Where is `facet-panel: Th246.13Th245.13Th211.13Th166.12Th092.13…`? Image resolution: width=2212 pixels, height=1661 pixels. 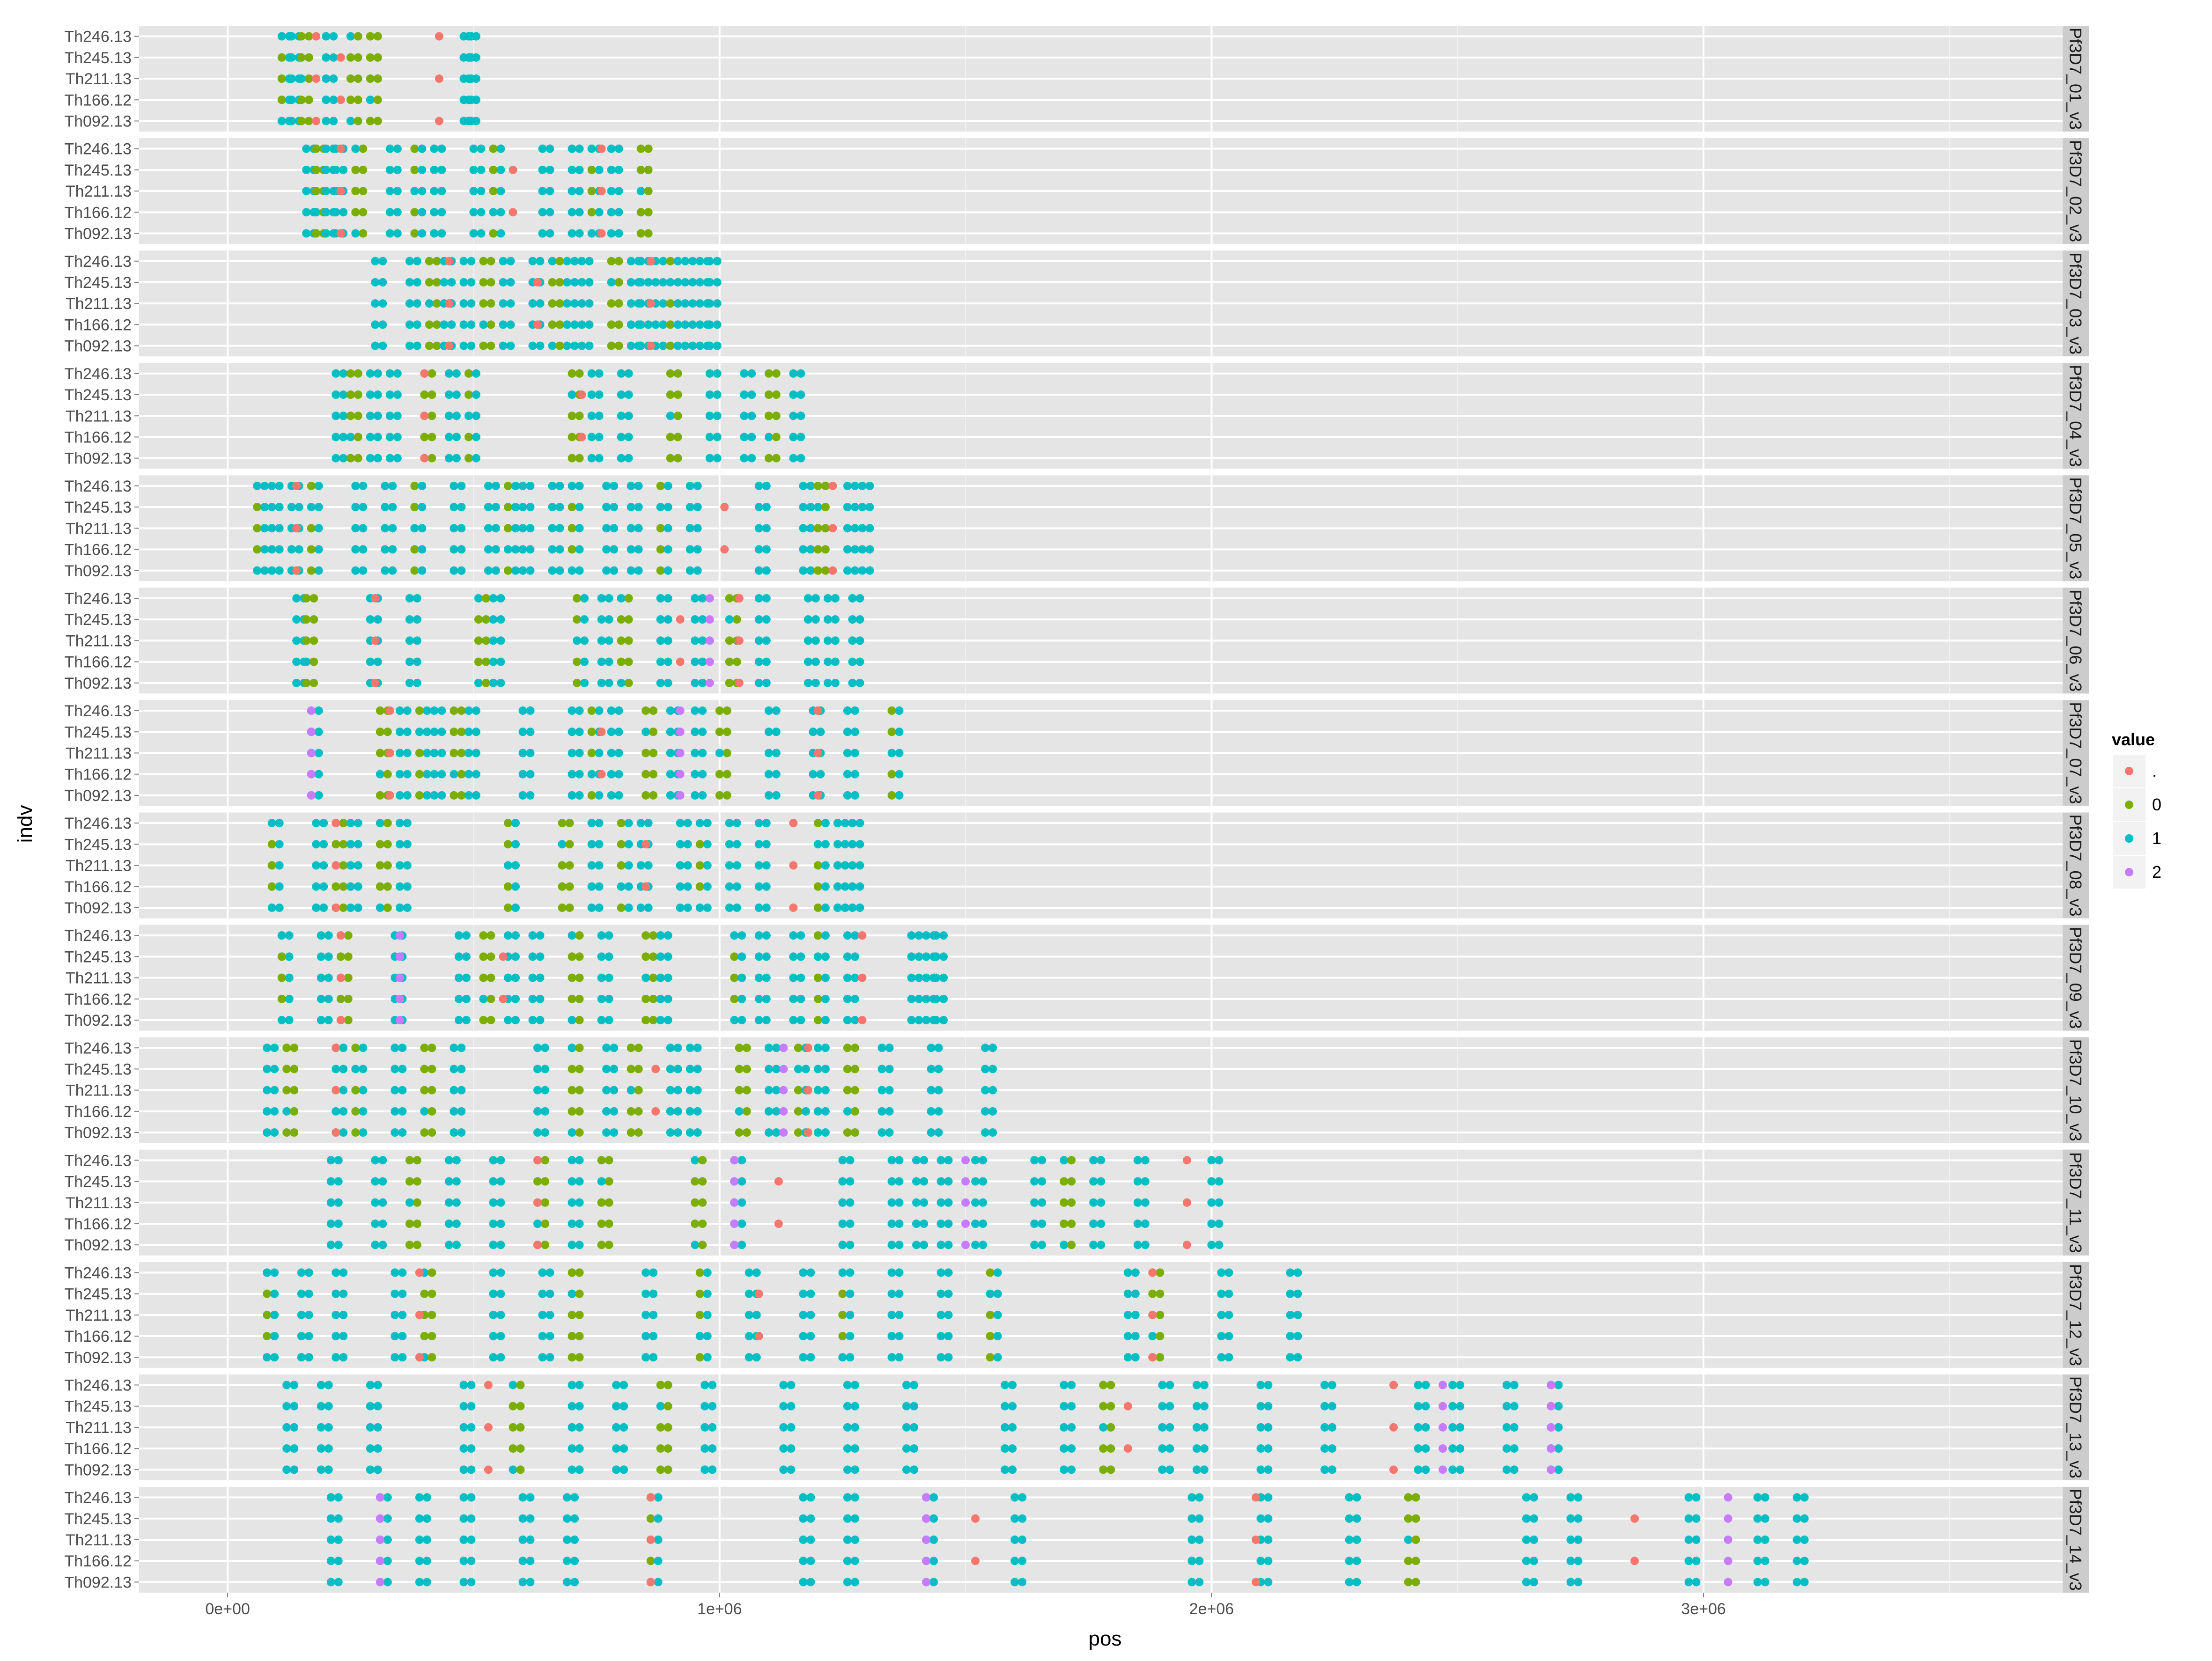 facet-panel: Th246.13Th245.13Th211.13Th166.12Th092.13… is located at coordinates (1077, 191).